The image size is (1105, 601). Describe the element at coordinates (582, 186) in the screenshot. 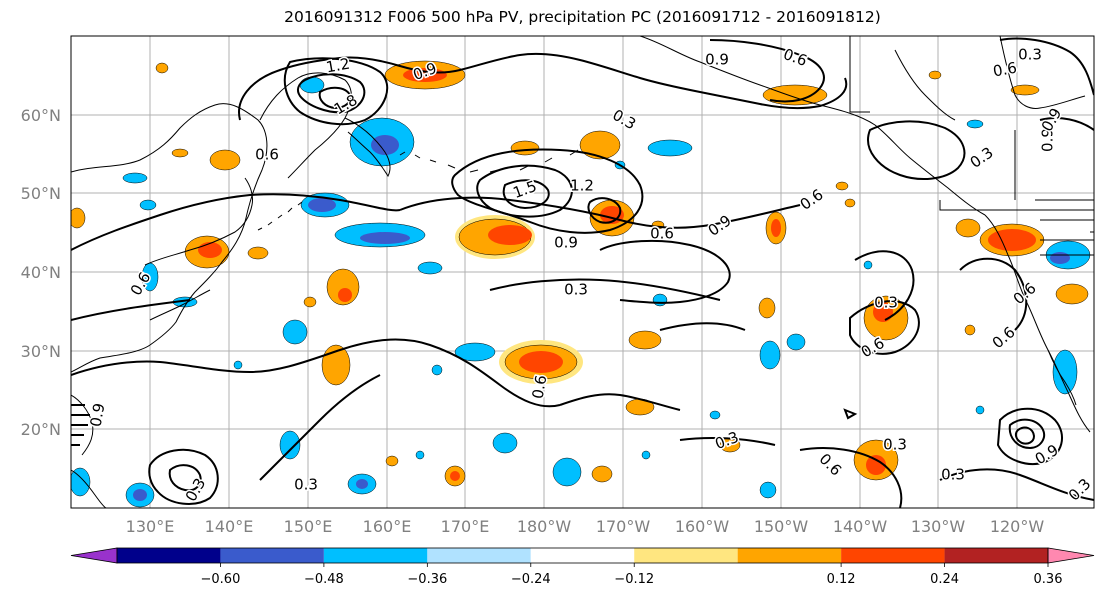

I see `contour-label: 1.2` at that location.